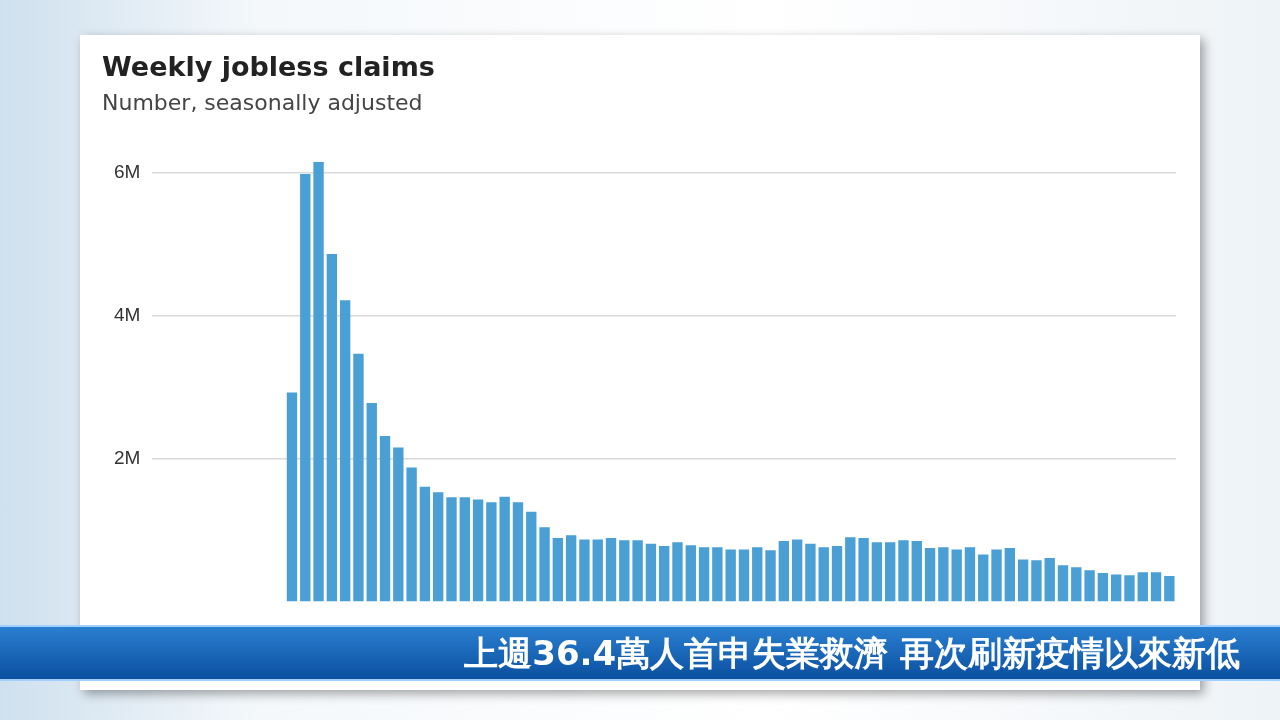 This screenshot has width=1280, height=720. I want to click on chart-title: Weekly jobless claims, so click(268, 67).